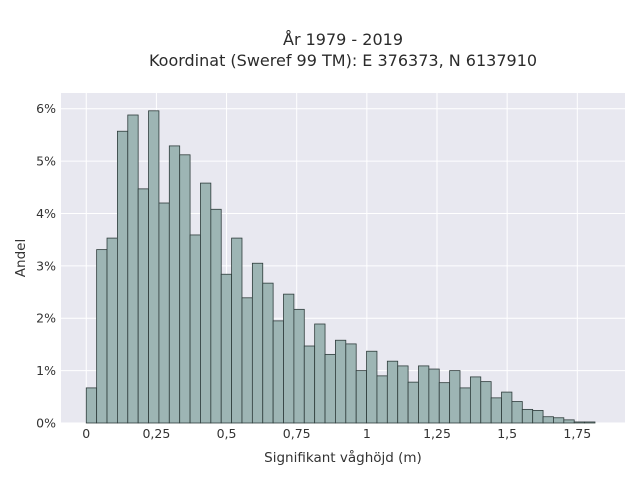 The height and width of the screenshot is (480, 640). What do you see at coordinates (46, 318) in the screenshot?
I see `y-tick-label-2: 2%` at bounding box center [46, 318].